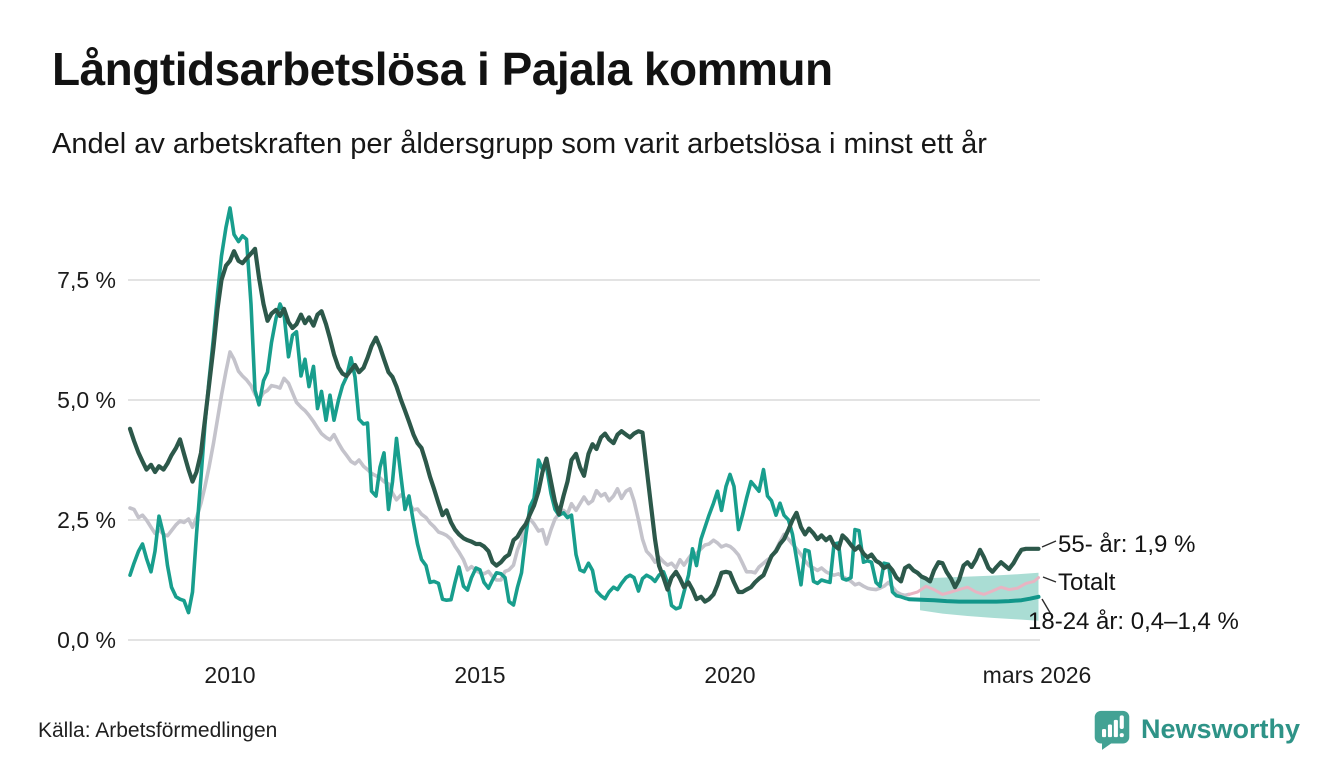 This screenshot has height=780, width=1340. I want to click on x-tick-2015: 2015, so click(480, 675).